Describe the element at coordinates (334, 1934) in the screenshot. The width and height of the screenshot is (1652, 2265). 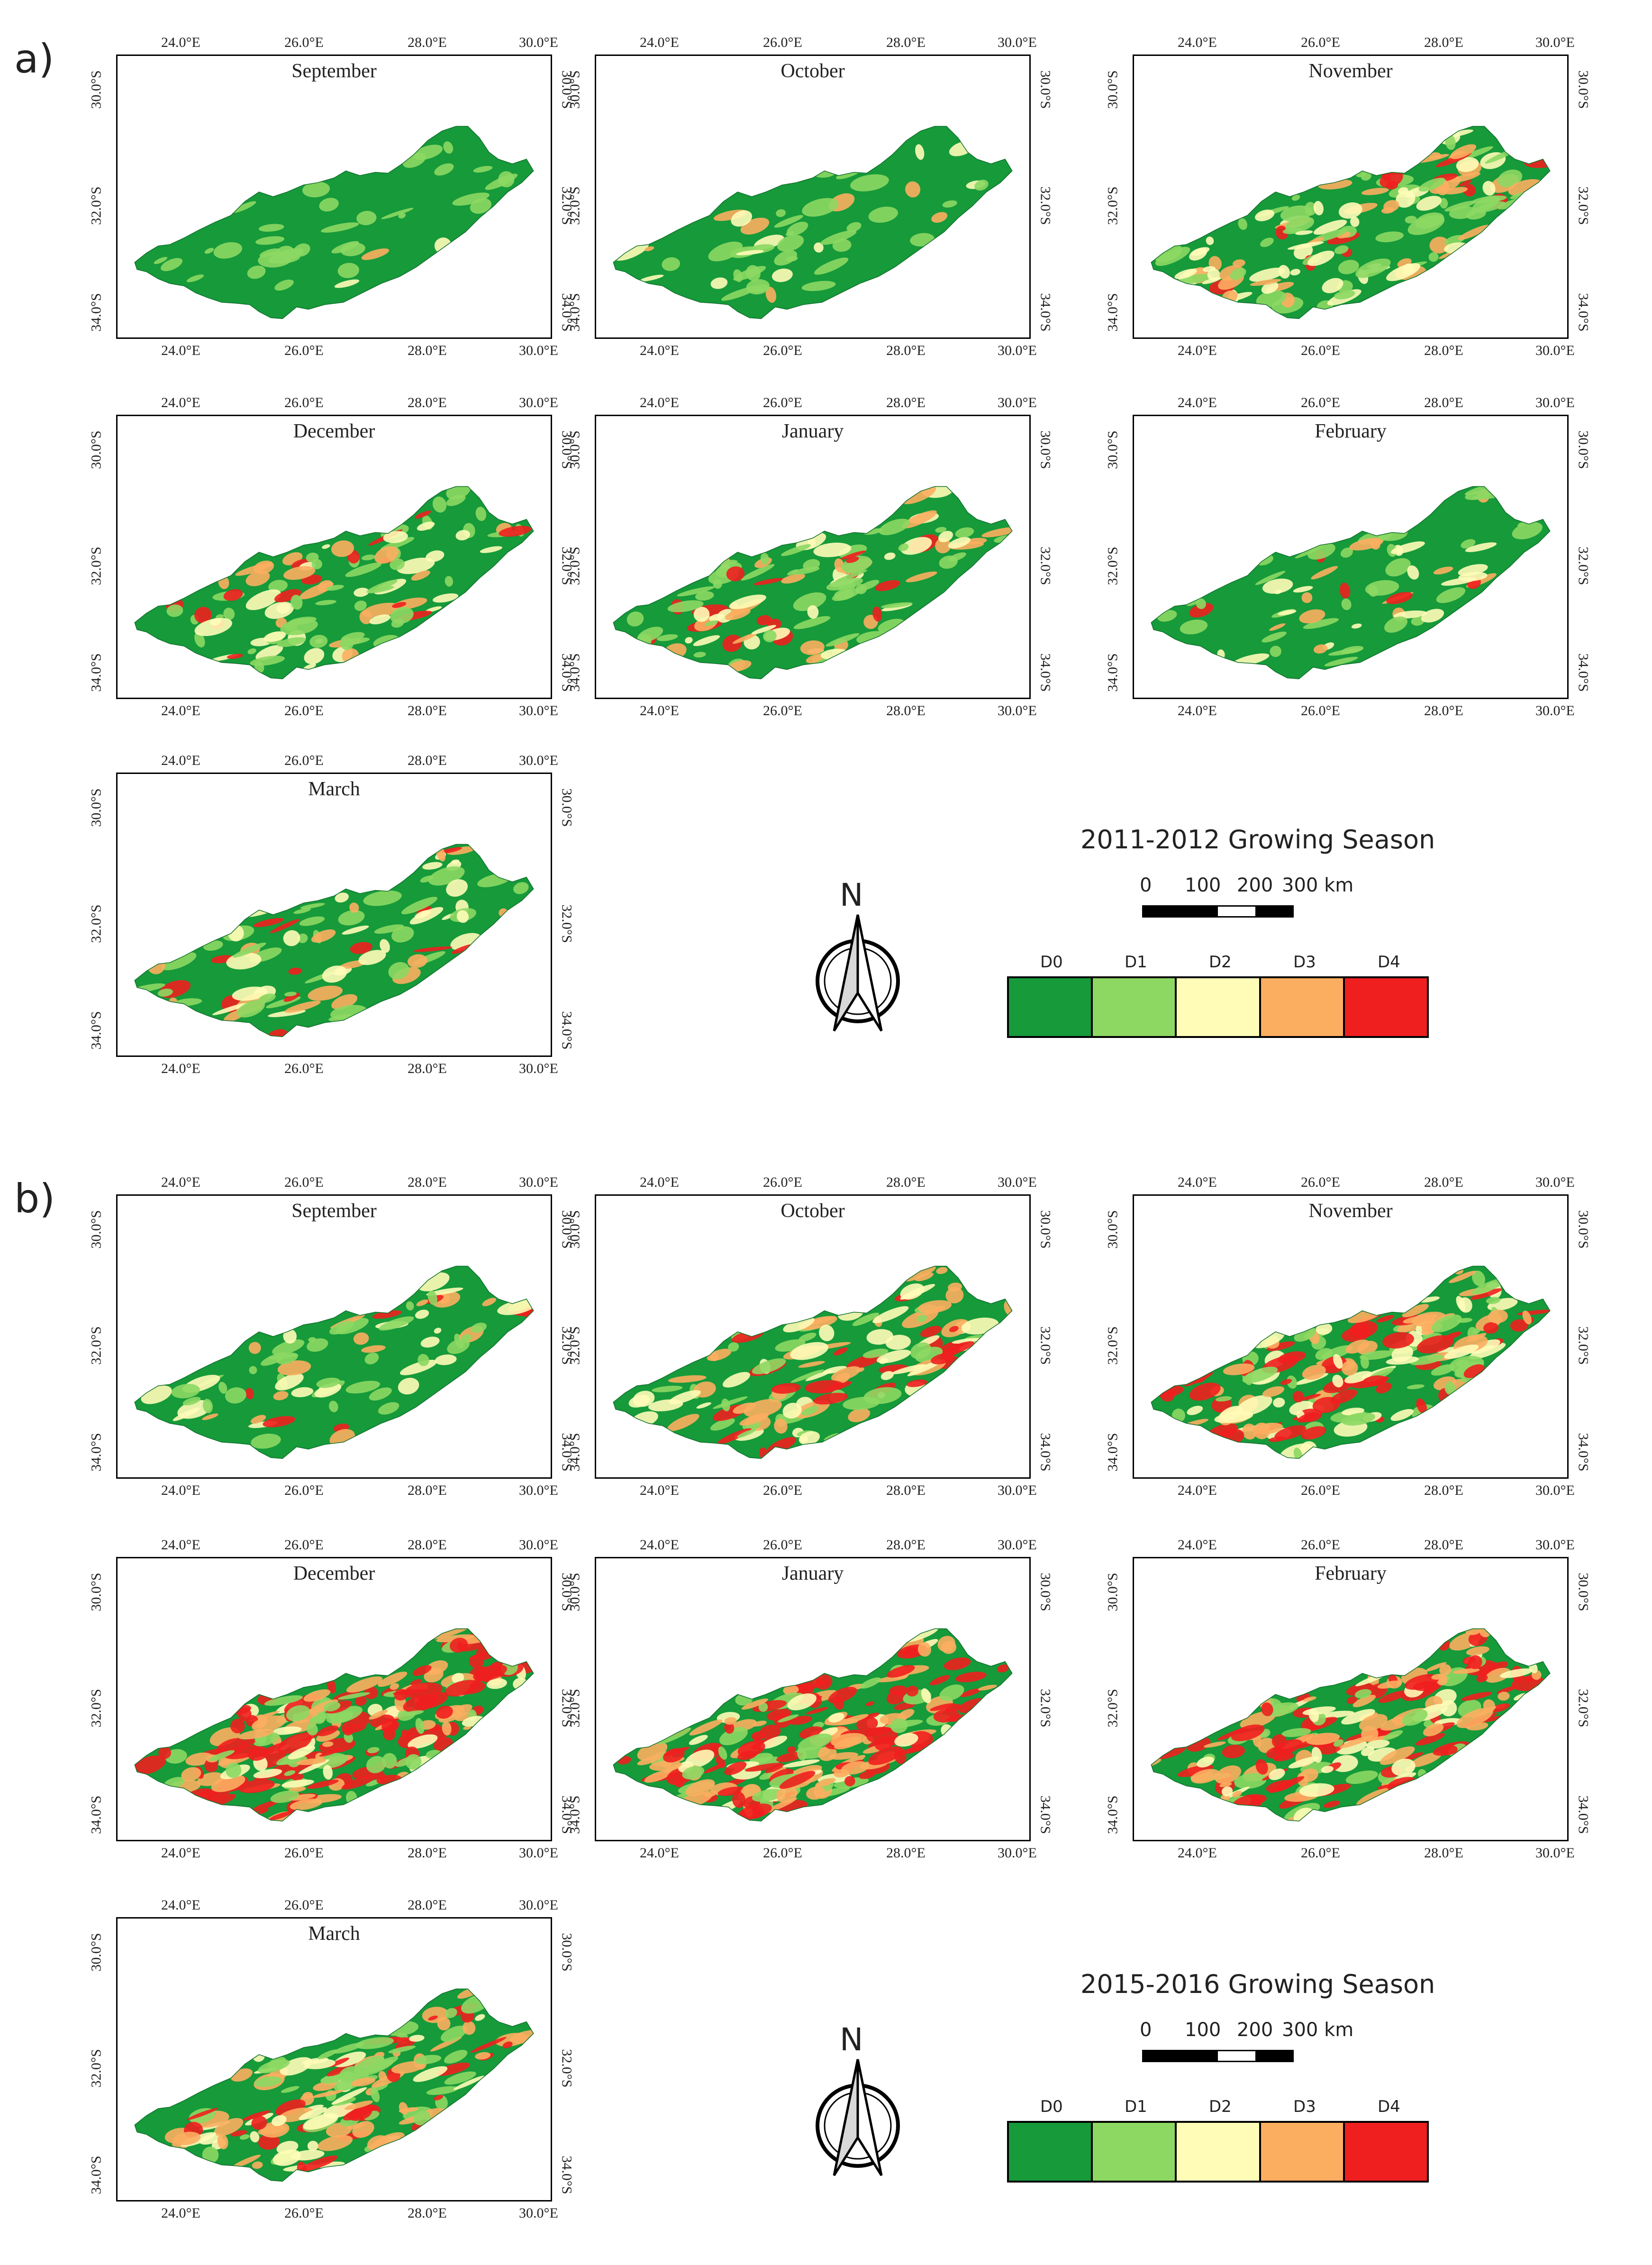
I see `month-title: March` at that location.